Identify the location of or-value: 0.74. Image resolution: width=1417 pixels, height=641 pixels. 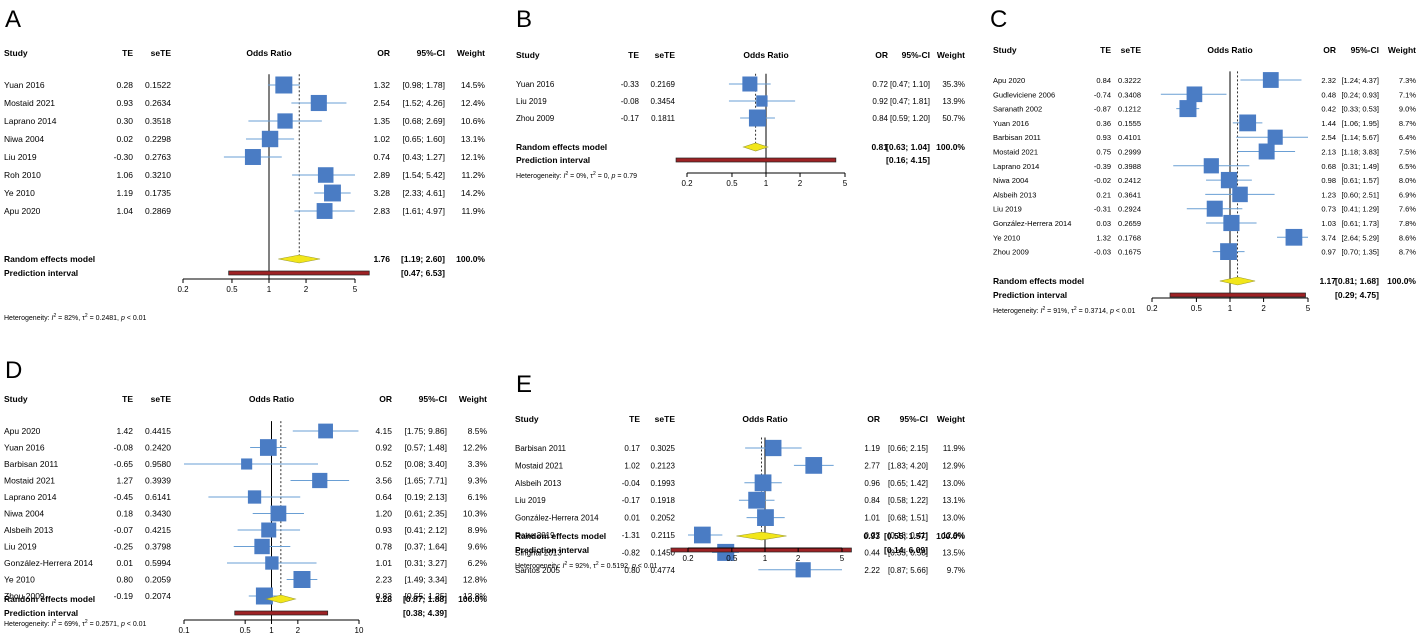
(381, 157).